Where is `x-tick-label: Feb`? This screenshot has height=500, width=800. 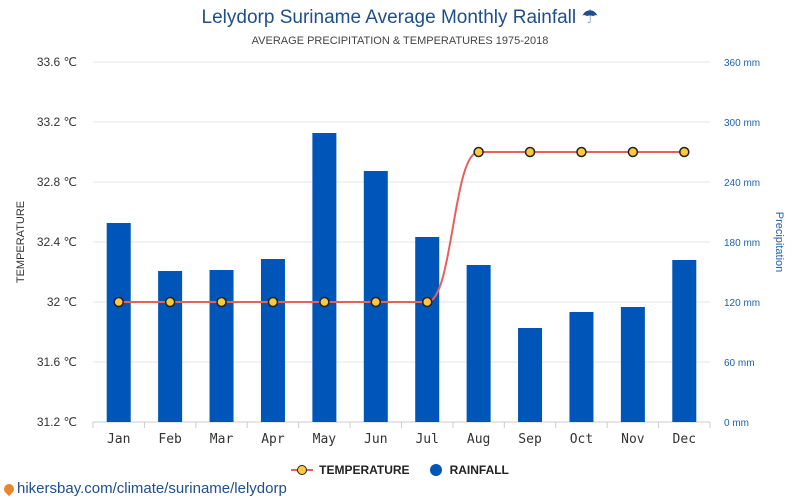 x-tick-label: Feb is located at coordinates (170, 439).